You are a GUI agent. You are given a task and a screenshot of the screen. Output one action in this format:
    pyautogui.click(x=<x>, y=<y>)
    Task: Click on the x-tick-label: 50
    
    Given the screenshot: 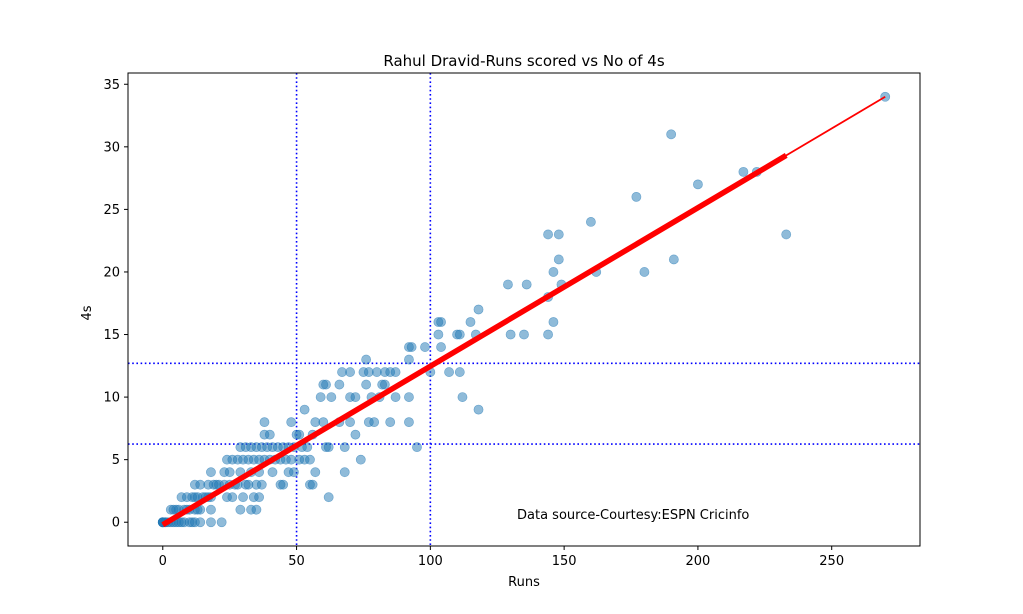 What is the action you would take?
    pyautogui.click(x=296, y=561)
    